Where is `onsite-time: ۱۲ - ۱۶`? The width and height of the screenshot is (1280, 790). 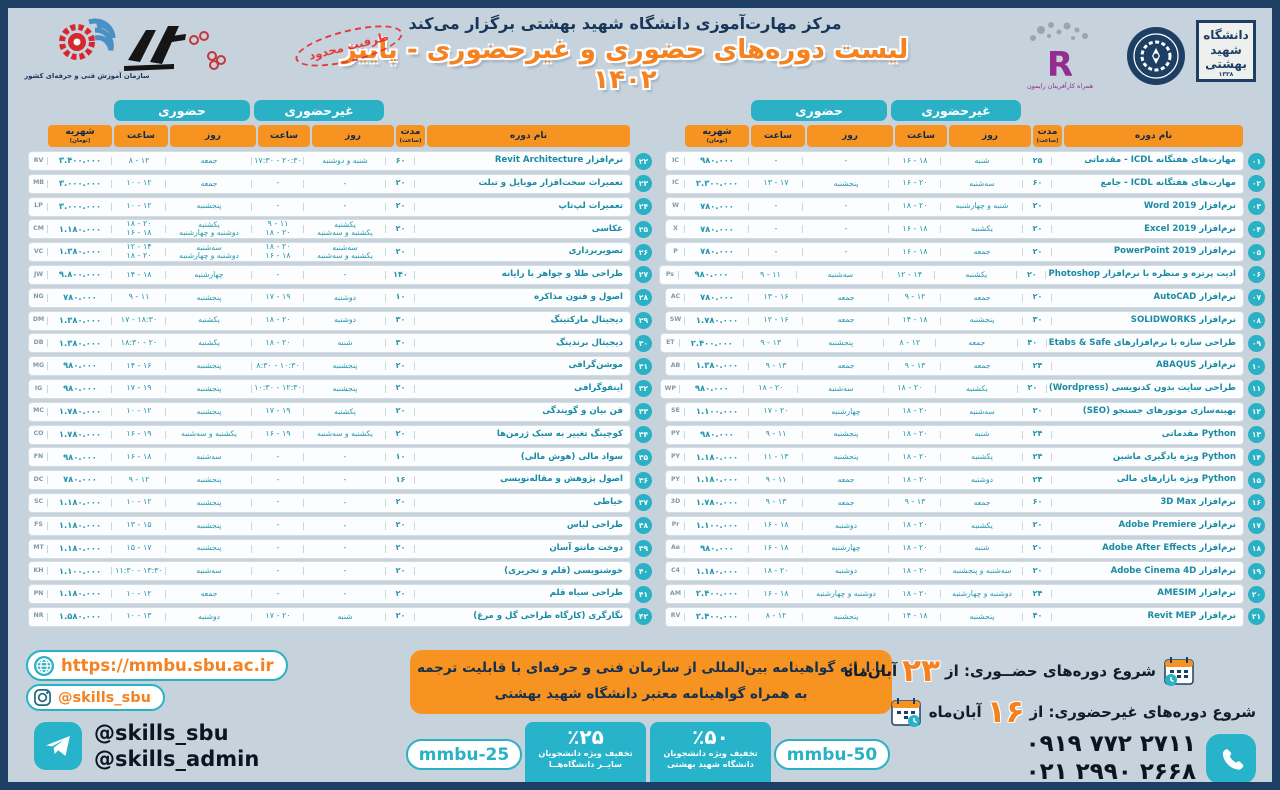
onsite-time: ۱۲ - ۱۶ is located at coordinates (776, 321).